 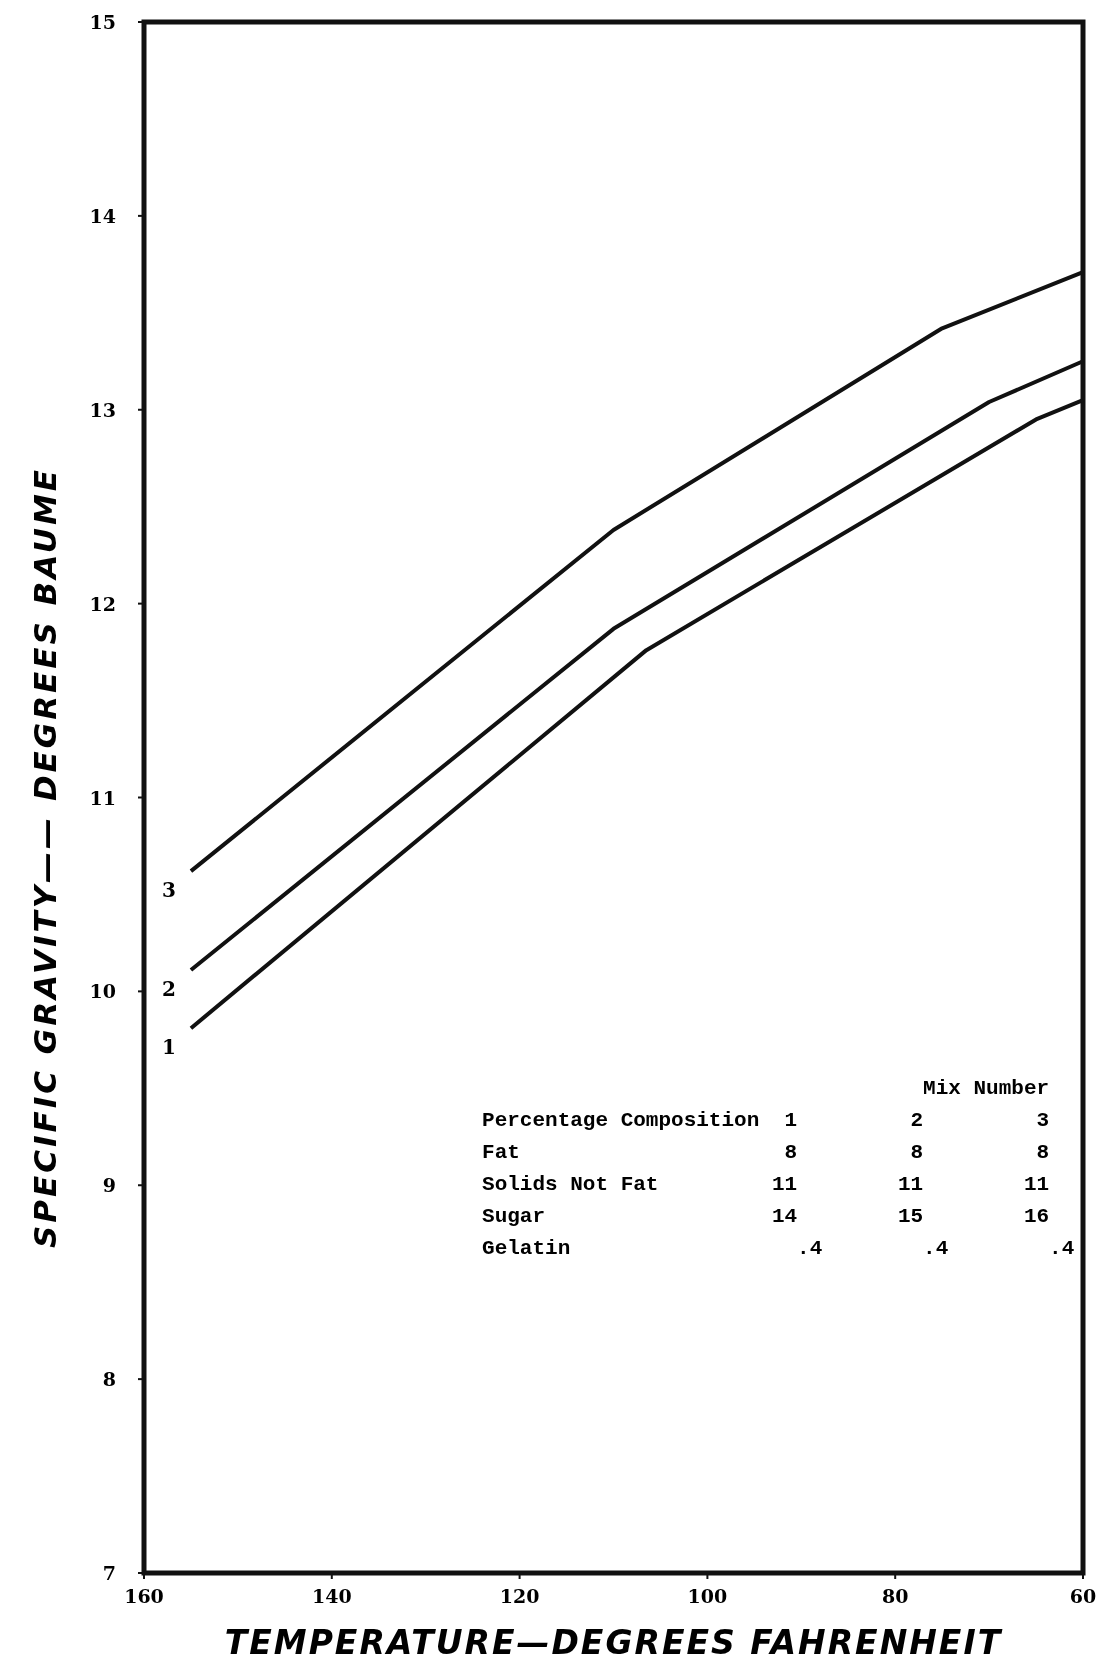 What do you see at coordinates (766, 1217) in the screenshot?
I see `annotation: Sugar 14 15 16` at bounding box center [766, 1217].